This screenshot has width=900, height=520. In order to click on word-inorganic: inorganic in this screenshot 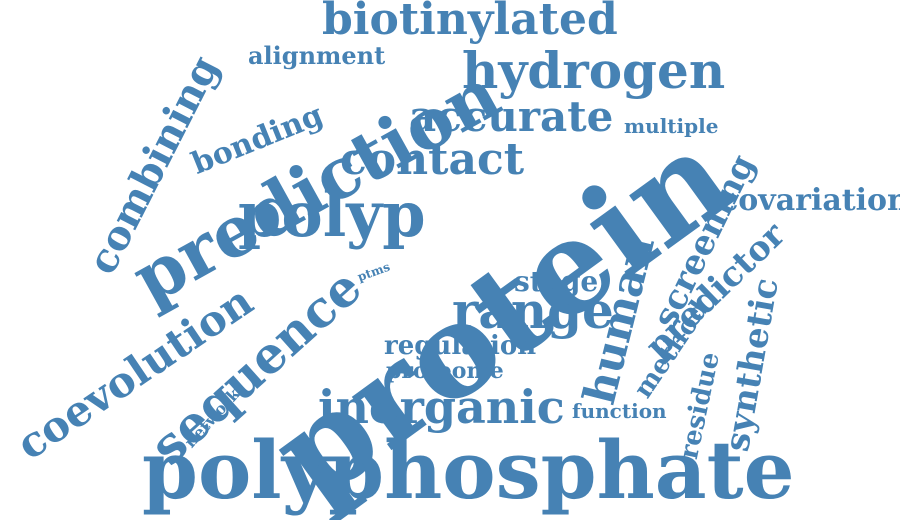, I will do `click(441, 407)`.